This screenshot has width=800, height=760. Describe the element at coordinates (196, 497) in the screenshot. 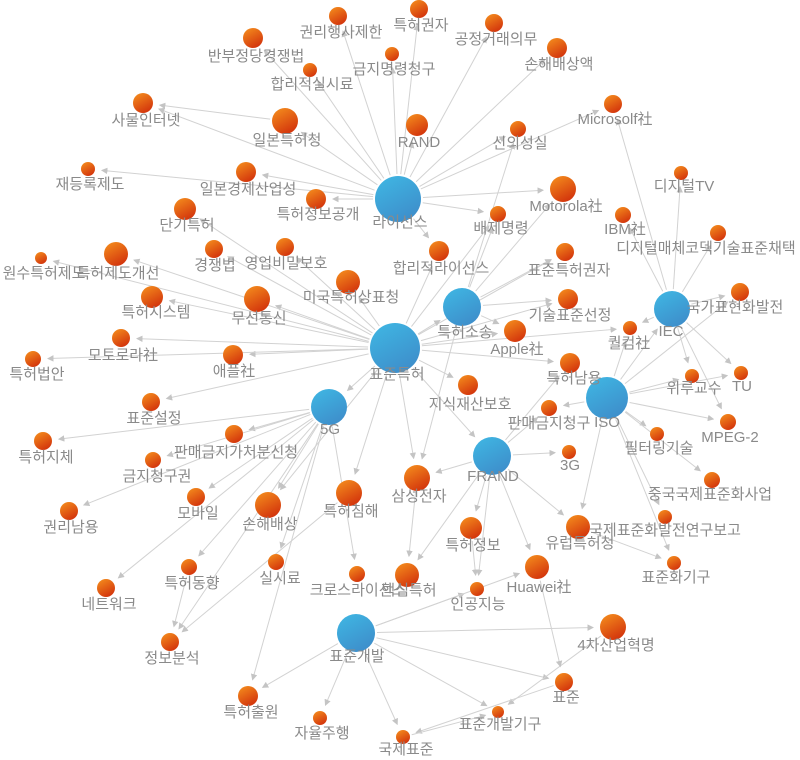

I see `node-모바일` at that location.